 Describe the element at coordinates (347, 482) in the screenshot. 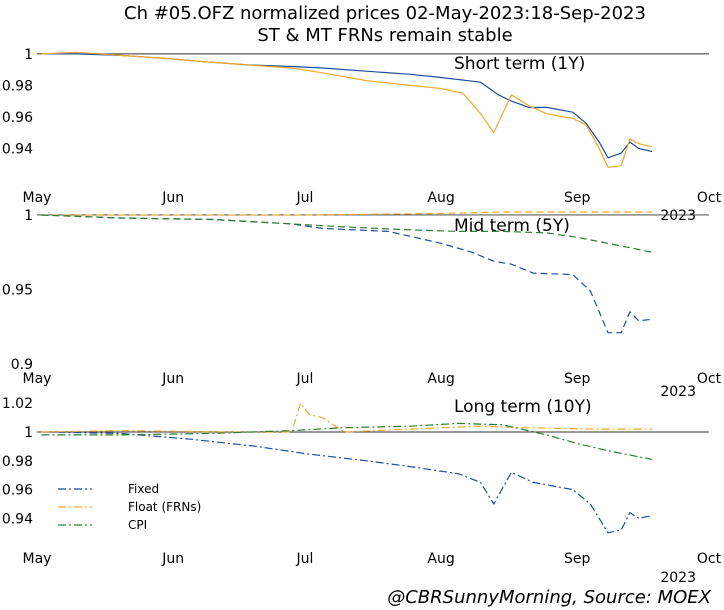

I see `series-line-fixed` at that location.